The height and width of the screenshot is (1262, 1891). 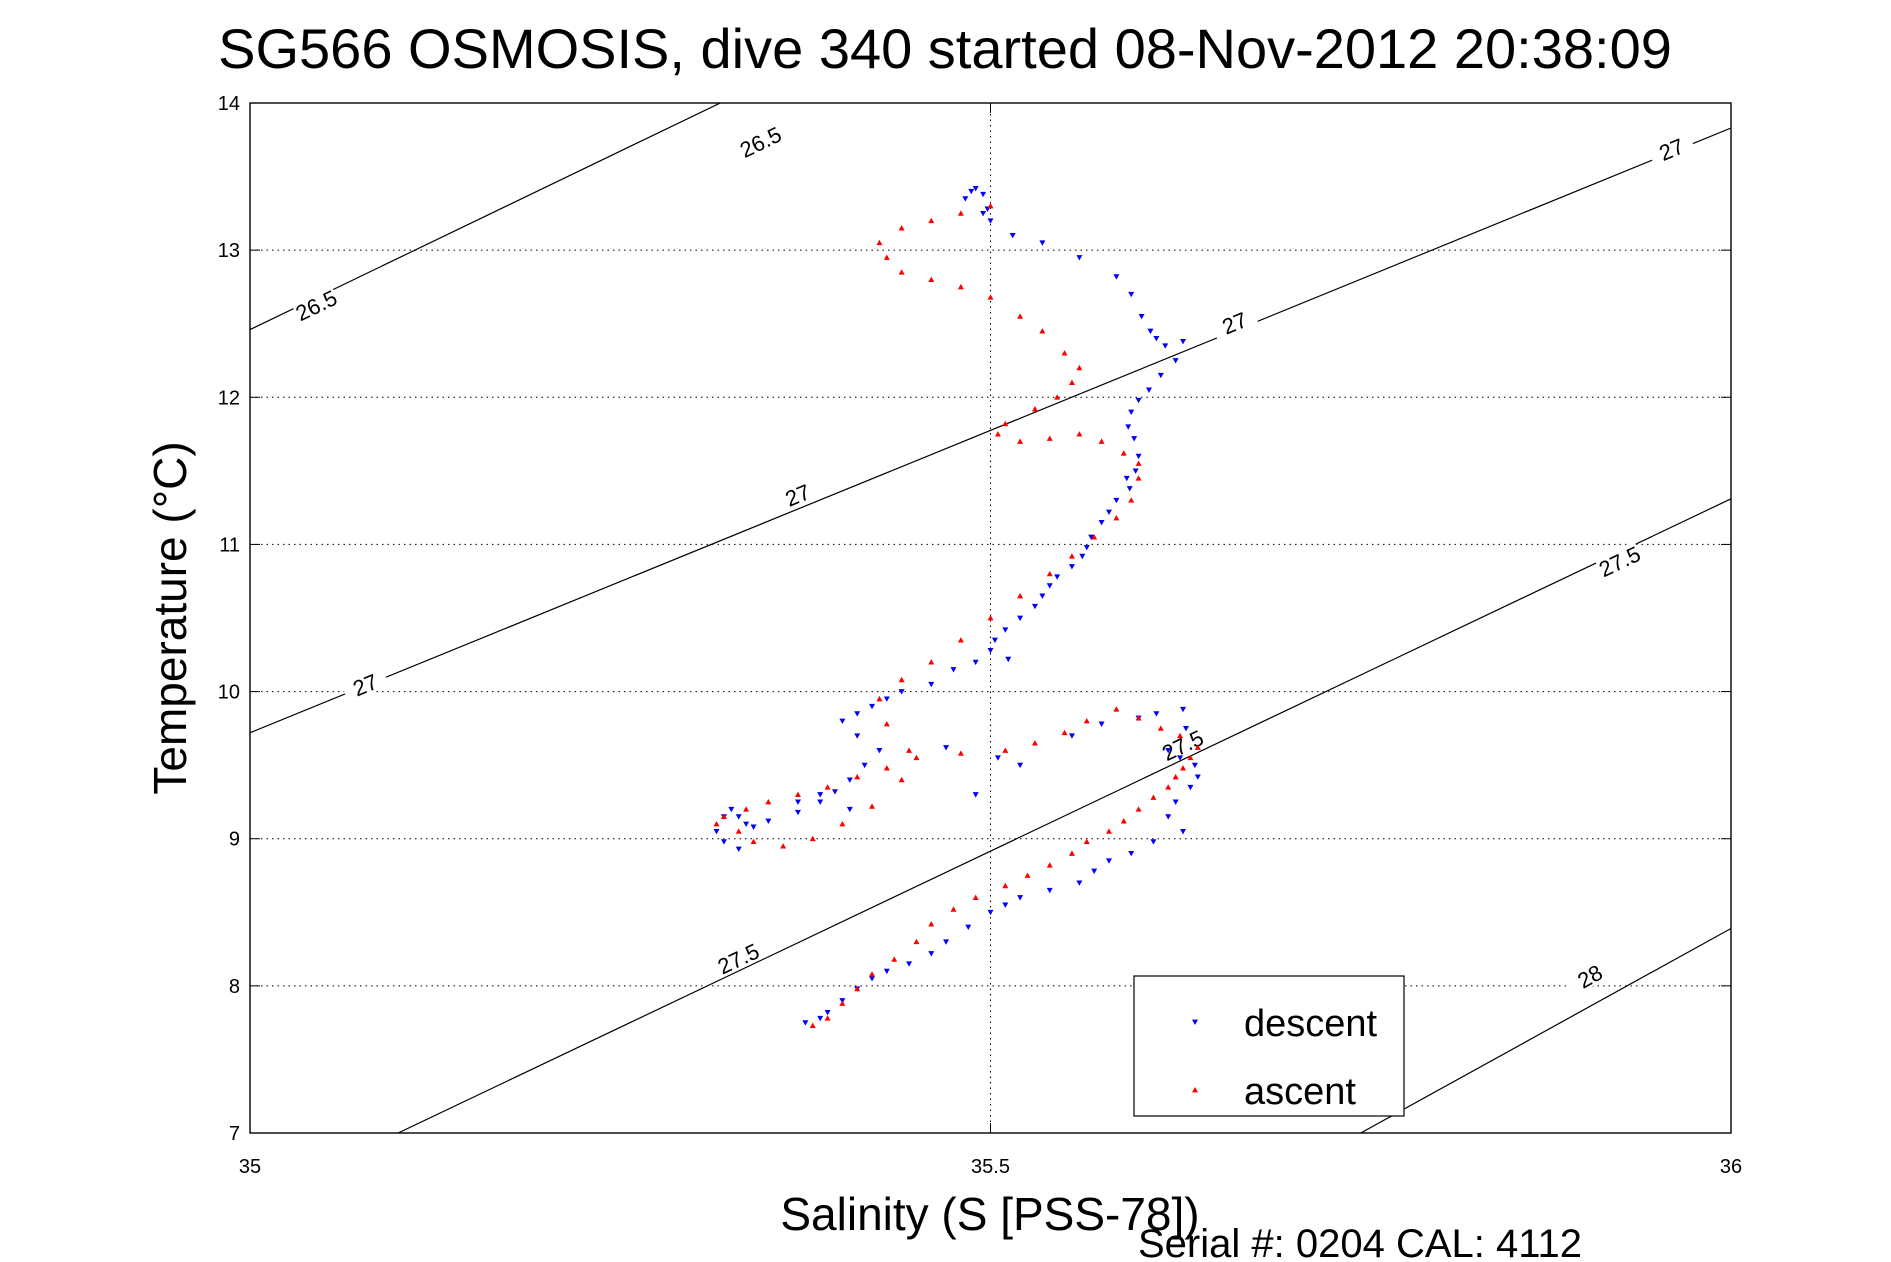 I want to click on y-tick-label: 8, so click(x=234, y=987).